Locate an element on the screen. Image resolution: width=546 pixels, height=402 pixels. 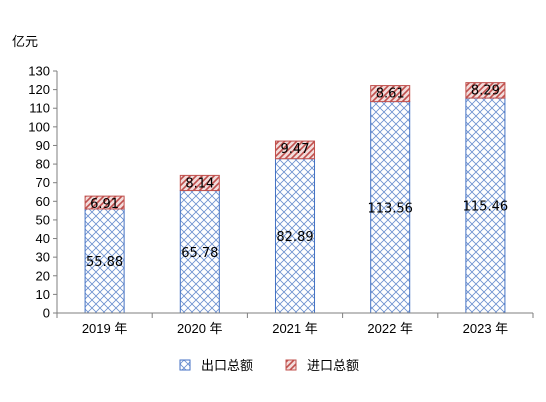
y-tick-label: 0 is located at coordinates (46, 313).